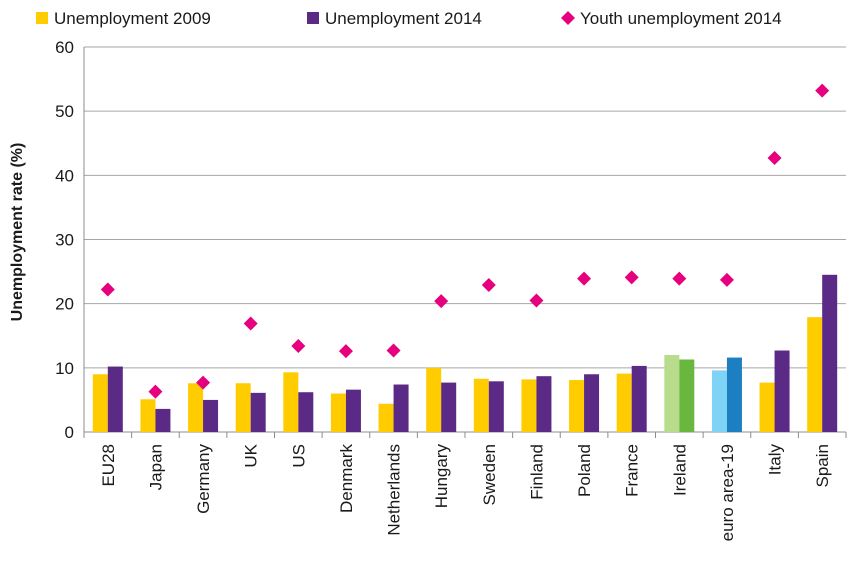 This screenshot has height=569, width=859. Describe the element at coordinates (403, 18) in the screenshot. I see `legend-label: Unemployment 2014` at that location.